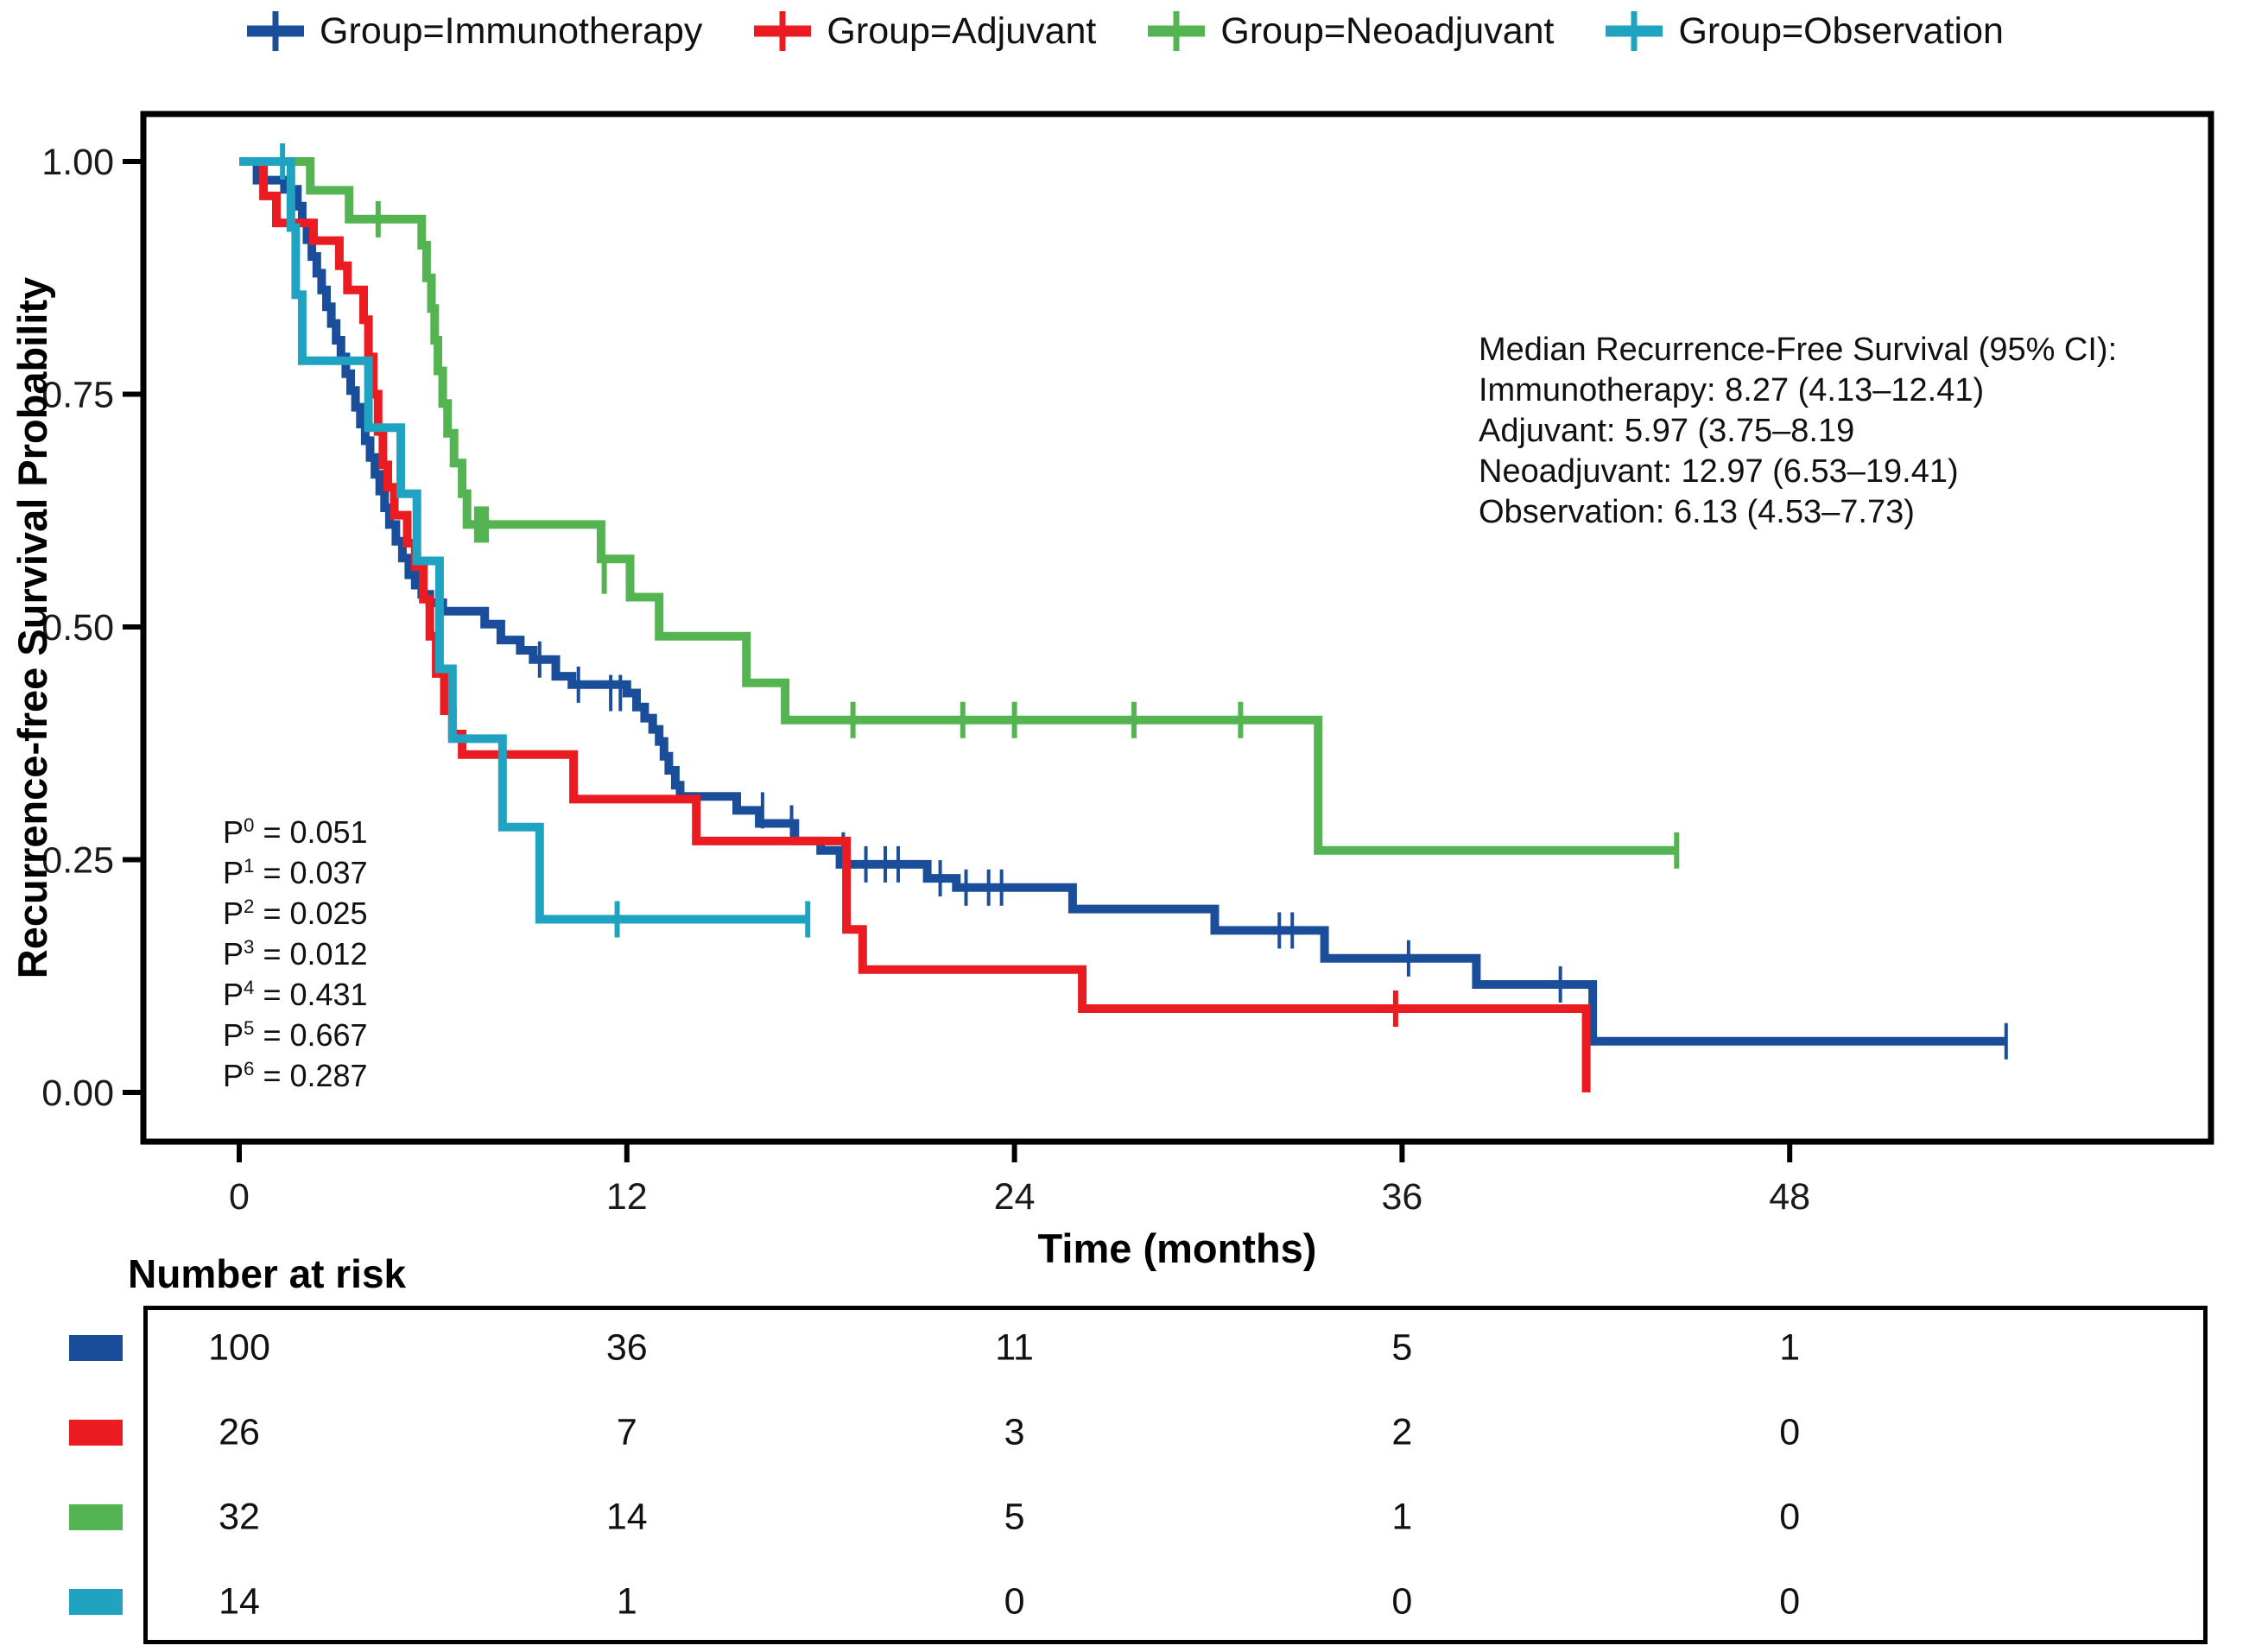  What do you see at coordinates (267, 1273) in the screenshot?
I see `risk-table-title: Number at risk` at bounding box center [267, 1273].